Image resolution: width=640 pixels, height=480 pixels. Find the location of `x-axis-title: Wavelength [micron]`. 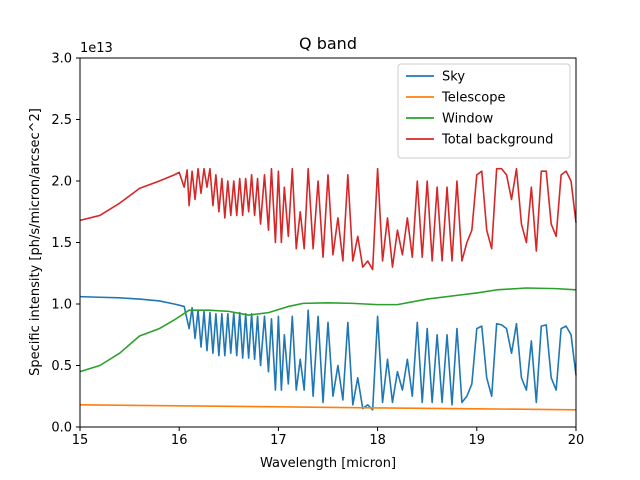

x-axis-title: Wavelength [micron] is located at coordinates (328, 463).